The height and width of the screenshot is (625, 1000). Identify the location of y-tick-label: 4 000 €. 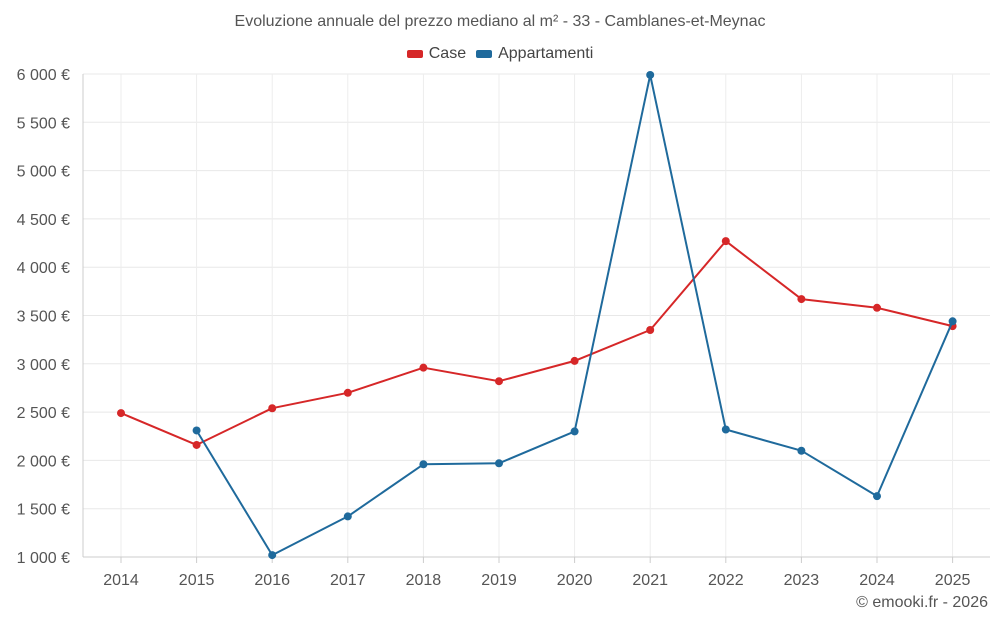
(43, 268).